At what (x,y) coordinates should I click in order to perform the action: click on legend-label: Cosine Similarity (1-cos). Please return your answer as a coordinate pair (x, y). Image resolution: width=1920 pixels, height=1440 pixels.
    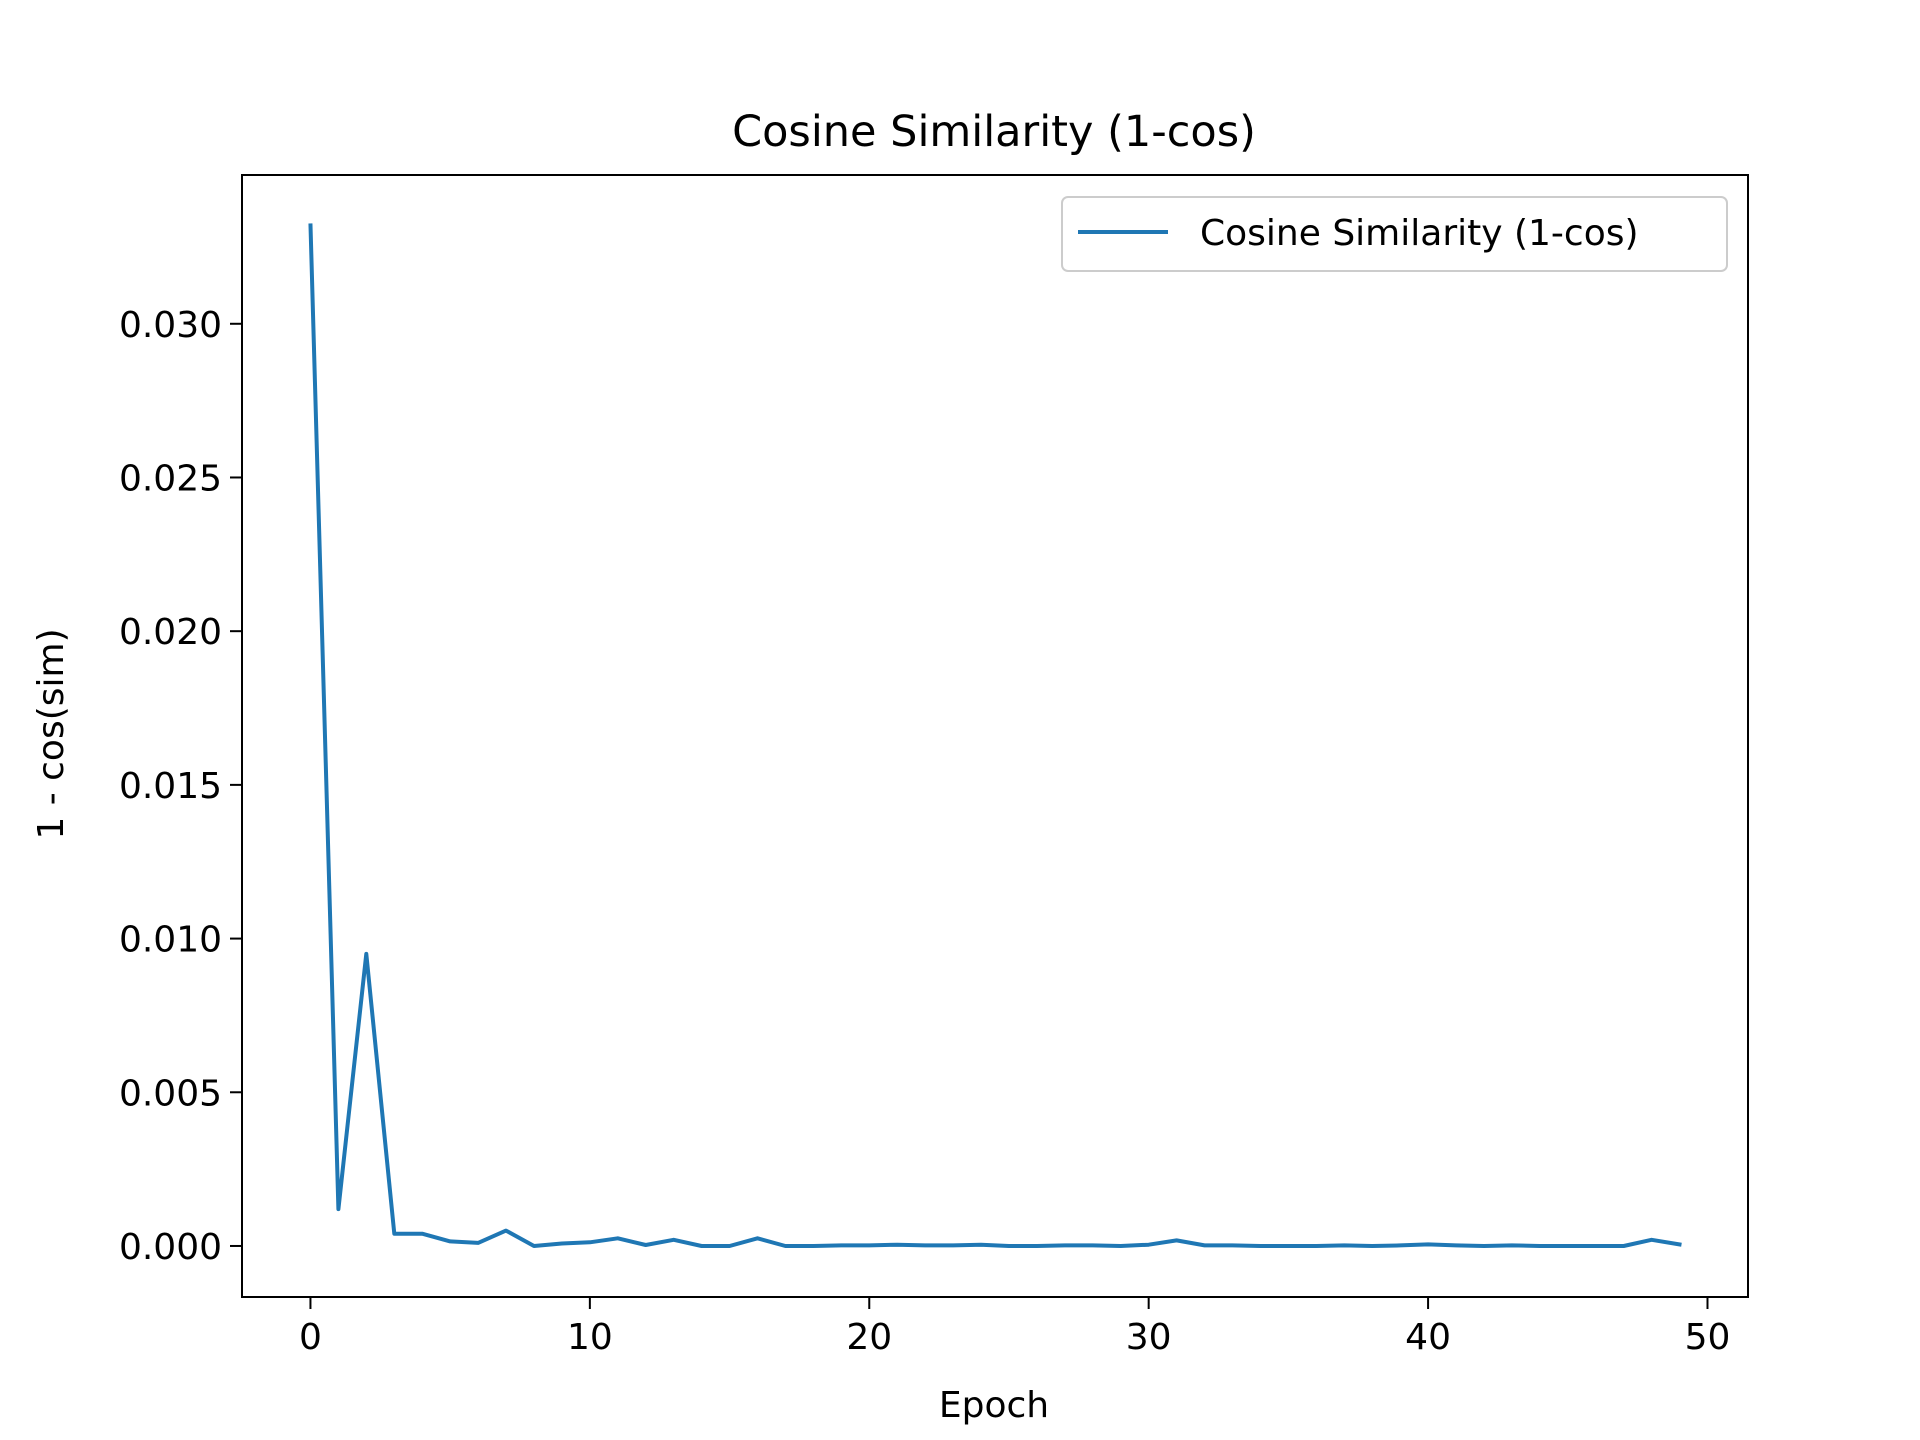
    Looking at the image, I should click on (1419, 233).